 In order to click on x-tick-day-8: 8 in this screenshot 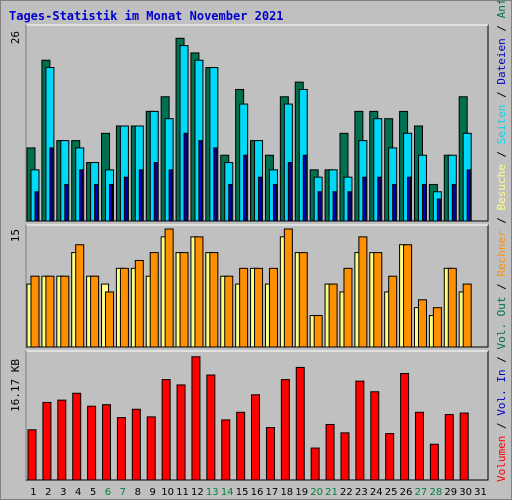, I will do `click(138, 492)`.